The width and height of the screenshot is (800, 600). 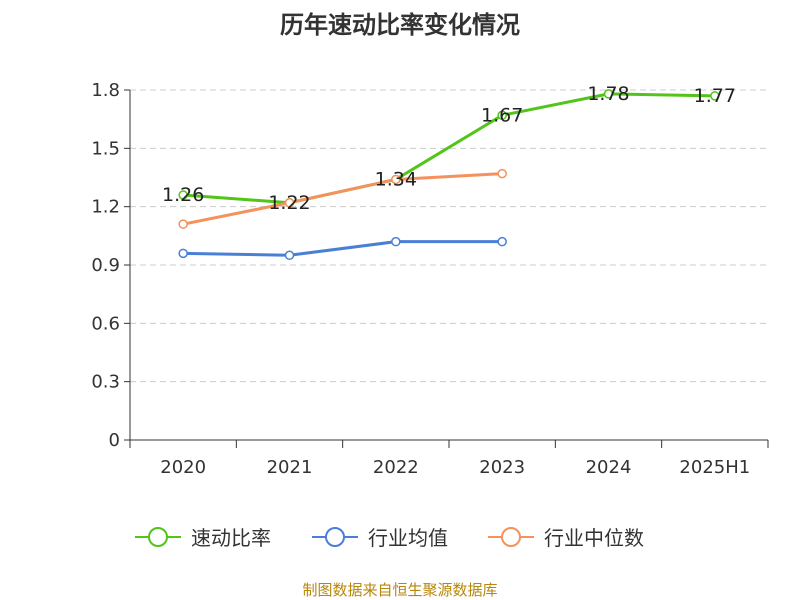 I want to click on y-tick-label: 0.3, so click(x=105, y=382).